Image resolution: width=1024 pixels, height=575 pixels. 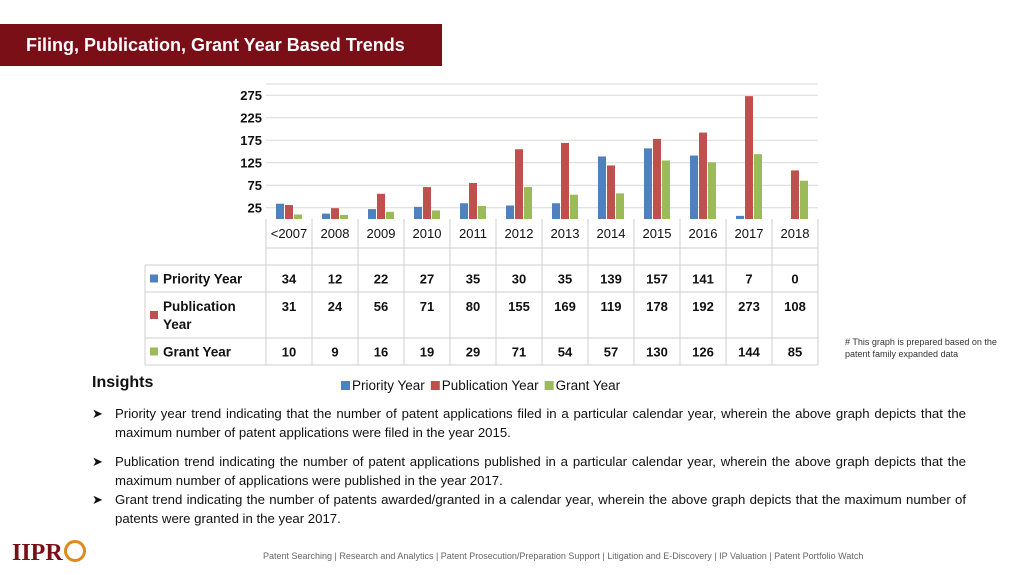 What do you see at coordinates (588, 385) in the screenshot?
I see `legend-label: Grant Year` at bounding box center [588, 385].